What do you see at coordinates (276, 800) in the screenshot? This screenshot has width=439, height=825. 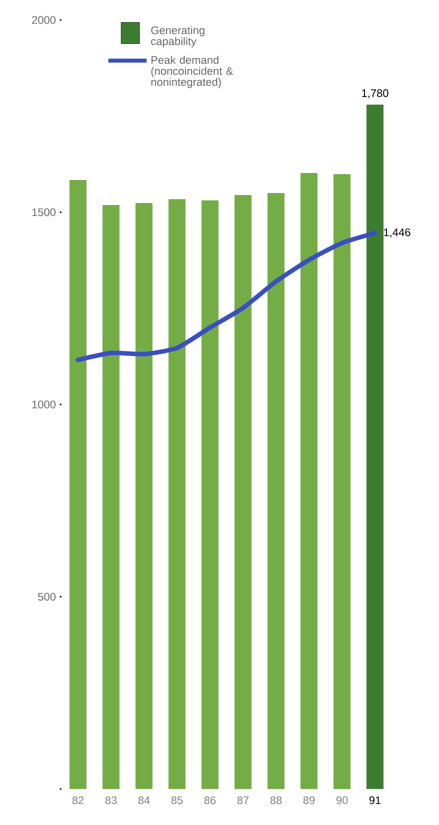 I see `x-tick-label: 88` at bounding box center [276, 800].